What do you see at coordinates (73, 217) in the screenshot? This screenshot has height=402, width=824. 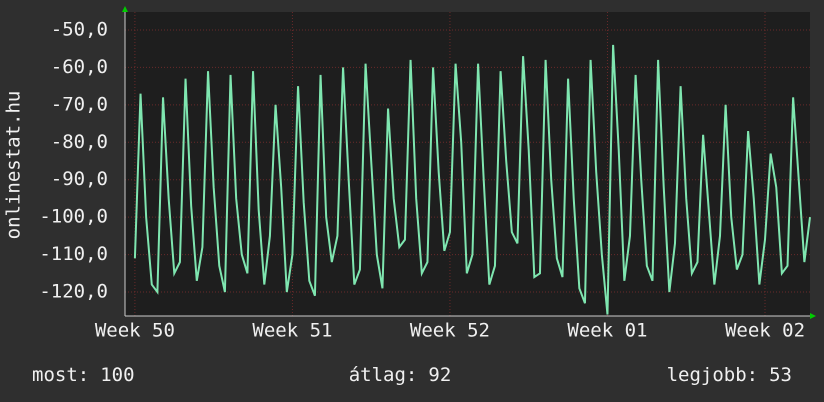 I see `y-tick-label: -100,0` at bounding box center [73, 217].